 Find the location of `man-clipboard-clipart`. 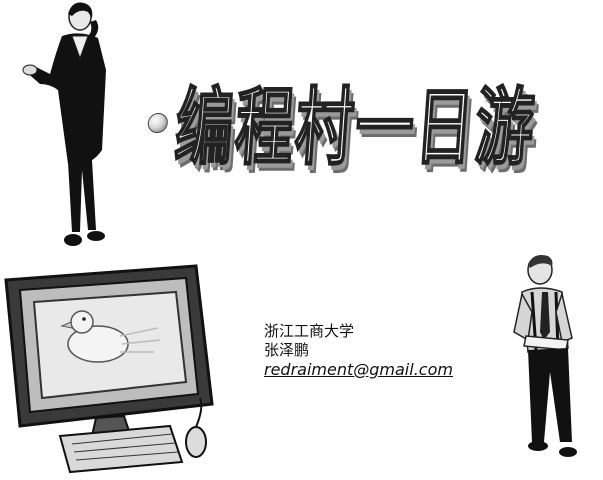

man-clipboard-clipart is located at coordinates (545, 356).